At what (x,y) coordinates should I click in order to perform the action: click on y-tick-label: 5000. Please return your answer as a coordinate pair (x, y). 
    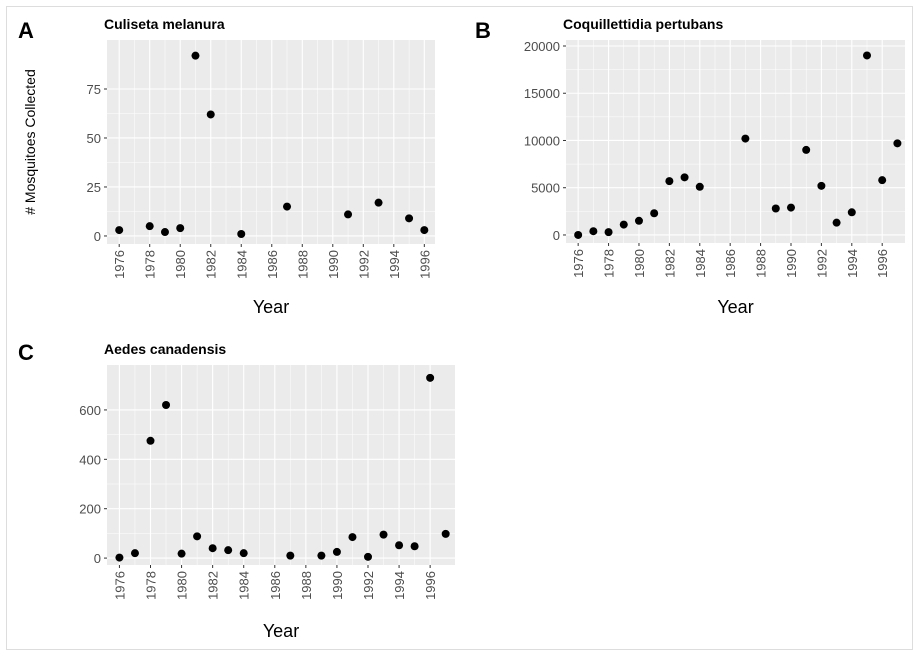
    Looking at the image, I should click on (545, 188).